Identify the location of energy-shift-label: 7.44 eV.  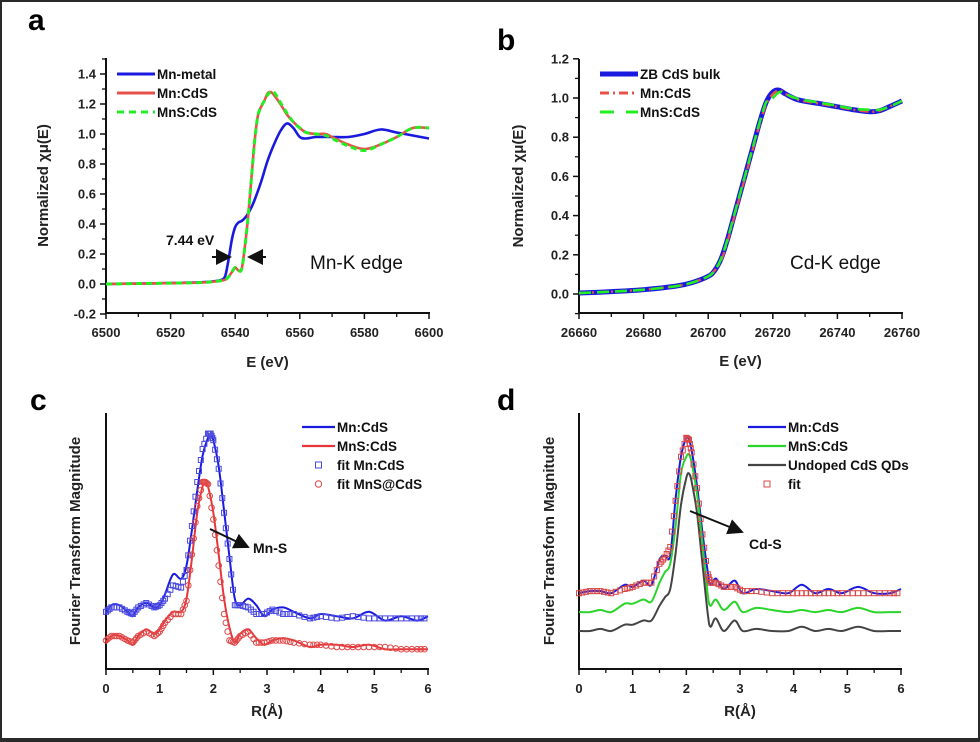
(190, 240).